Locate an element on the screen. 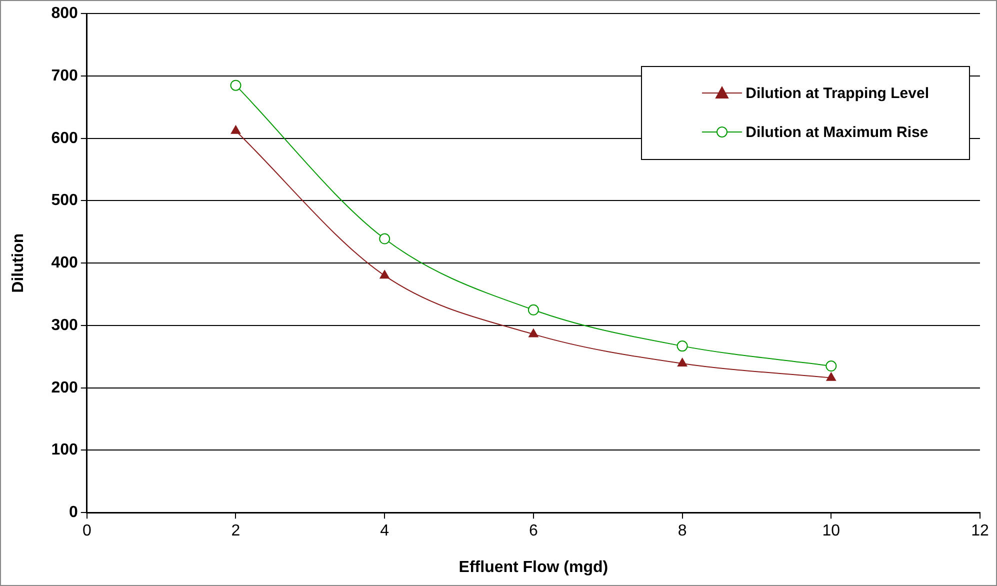 This screenshot has height=586, width=997. y-tick-label: 800 is located at coordinates (64, 13).